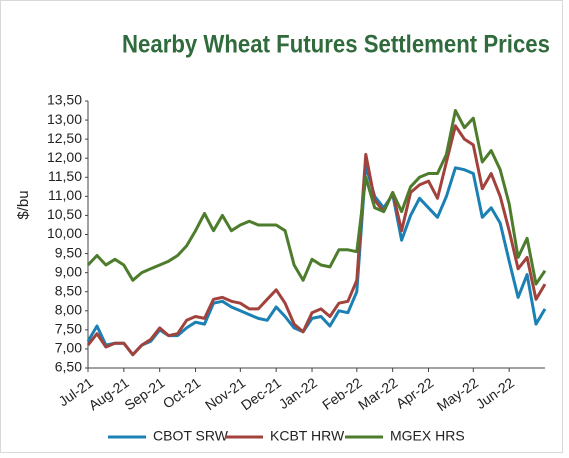 This screenshot has height=458, width=569. Describe the element at coordinates (64, 119) in the screenshot. I see `y-tick-label: 13,00` at that location.